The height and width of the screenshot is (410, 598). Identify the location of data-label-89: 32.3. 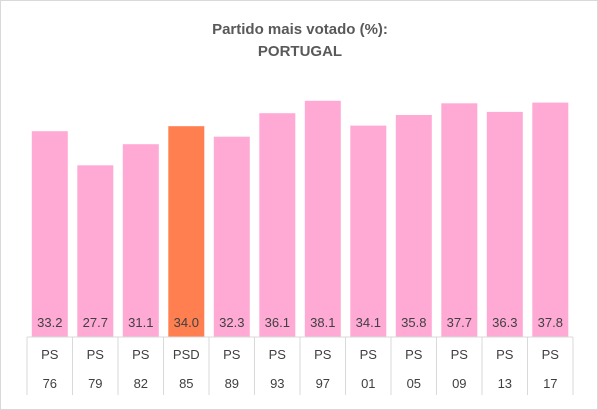
(231, 322).